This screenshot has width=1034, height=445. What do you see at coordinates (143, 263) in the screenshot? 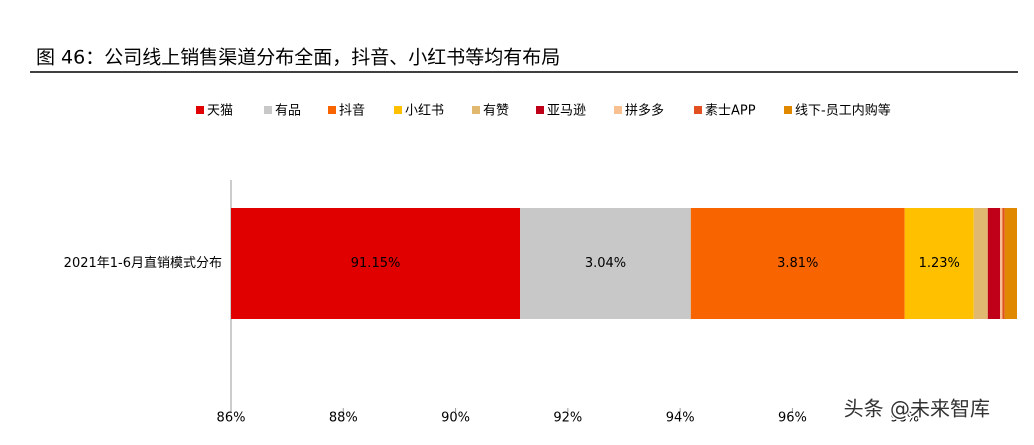
I see `y-tick-label: 2021年1-6月直销模式分布` at bounding box center [143, 263].